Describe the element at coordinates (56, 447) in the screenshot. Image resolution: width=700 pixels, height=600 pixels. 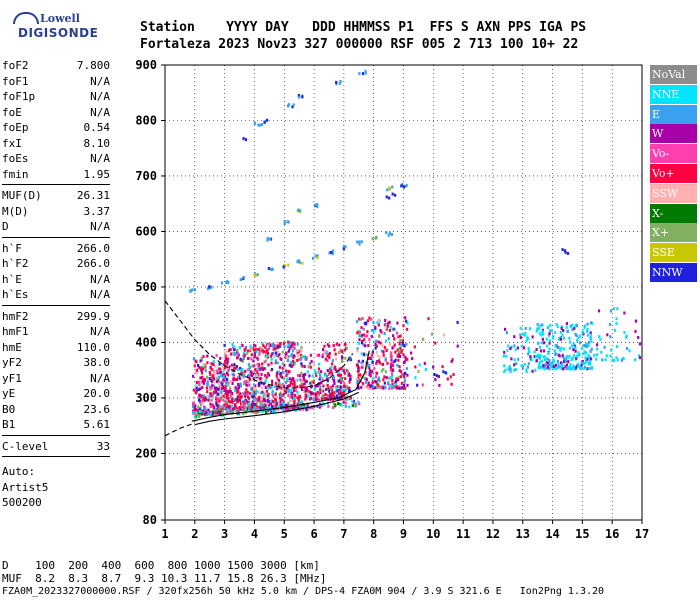
I see `param-row: C-level 33` at that location.